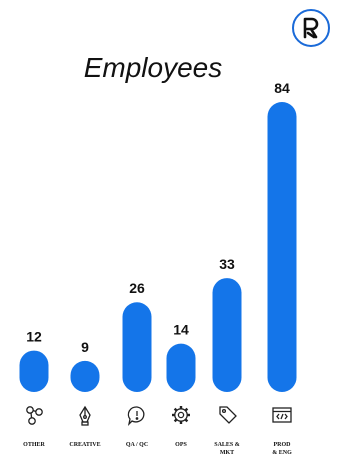  What do you see at coordinates (282, 453) in the screenshot?
I see `category-label: & ENG` at bounding box center [282, 453].